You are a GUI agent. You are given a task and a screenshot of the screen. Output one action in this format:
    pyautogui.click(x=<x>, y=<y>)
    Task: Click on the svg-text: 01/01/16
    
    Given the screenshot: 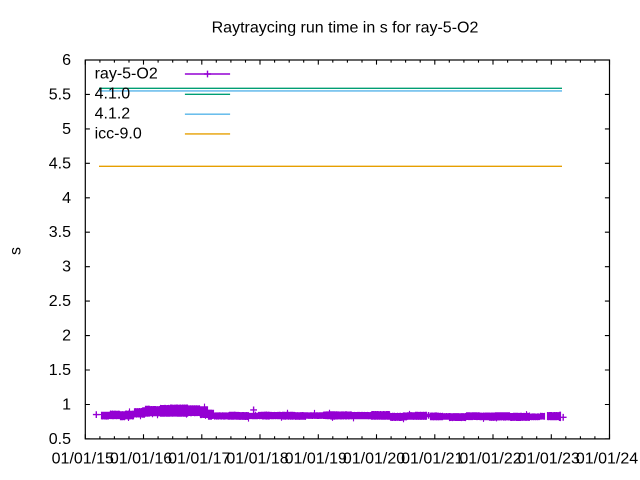 What is the action you would take?
    pyautogui.click(x=141, y=458)
    